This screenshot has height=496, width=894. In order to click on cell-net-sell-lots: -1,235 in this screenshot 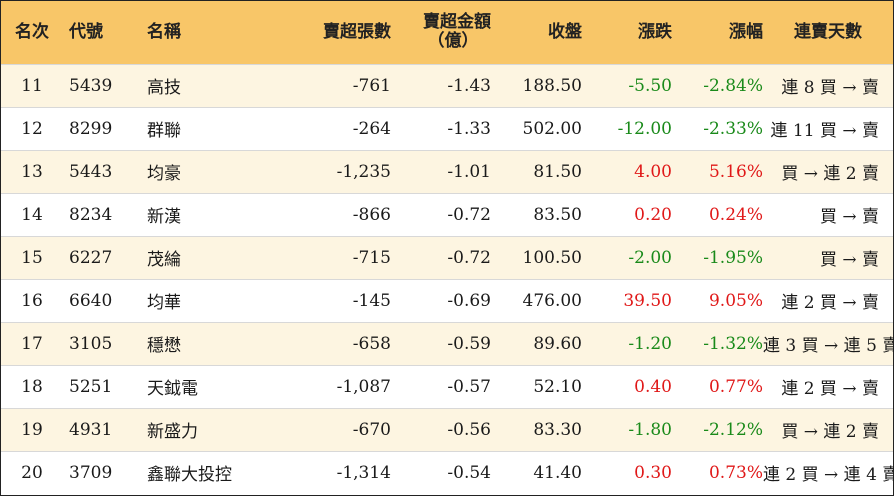, I will do `click(363, 171)`.